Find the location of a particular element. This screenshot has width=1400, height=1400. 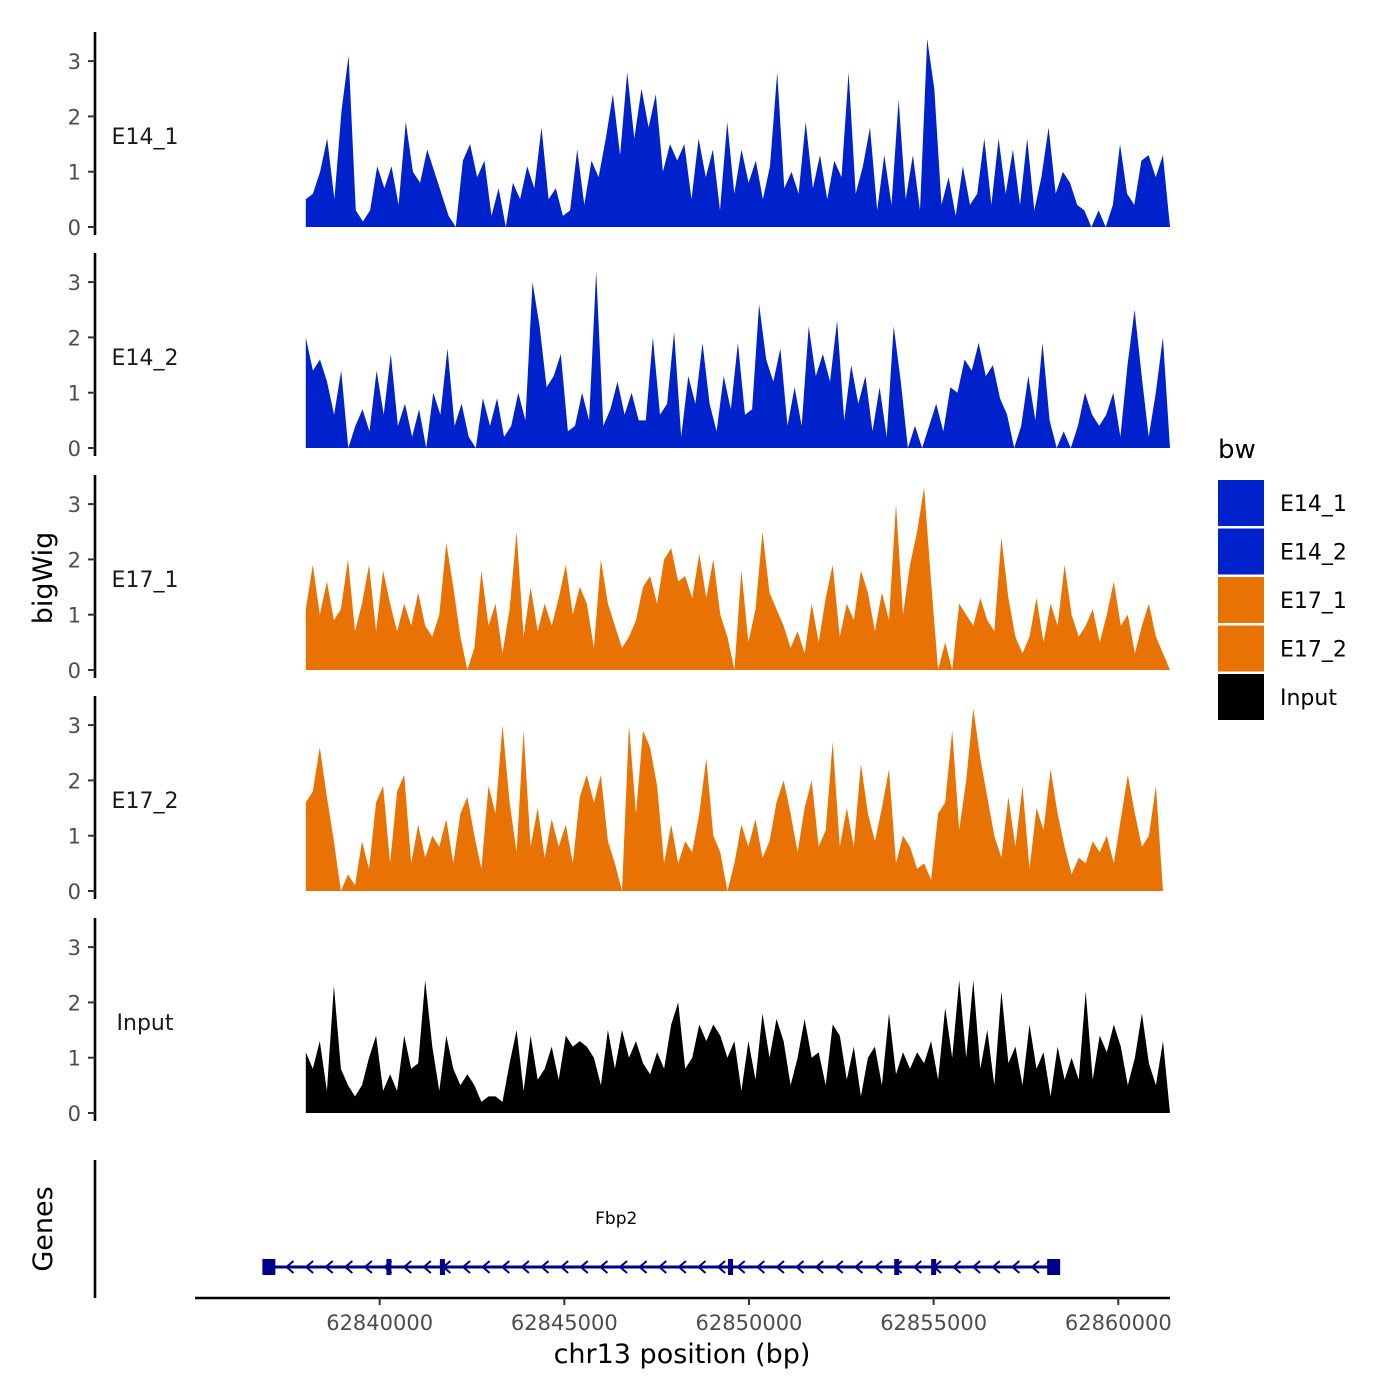

genes-axis-title: Genes is located at coordinates (43, 1228).